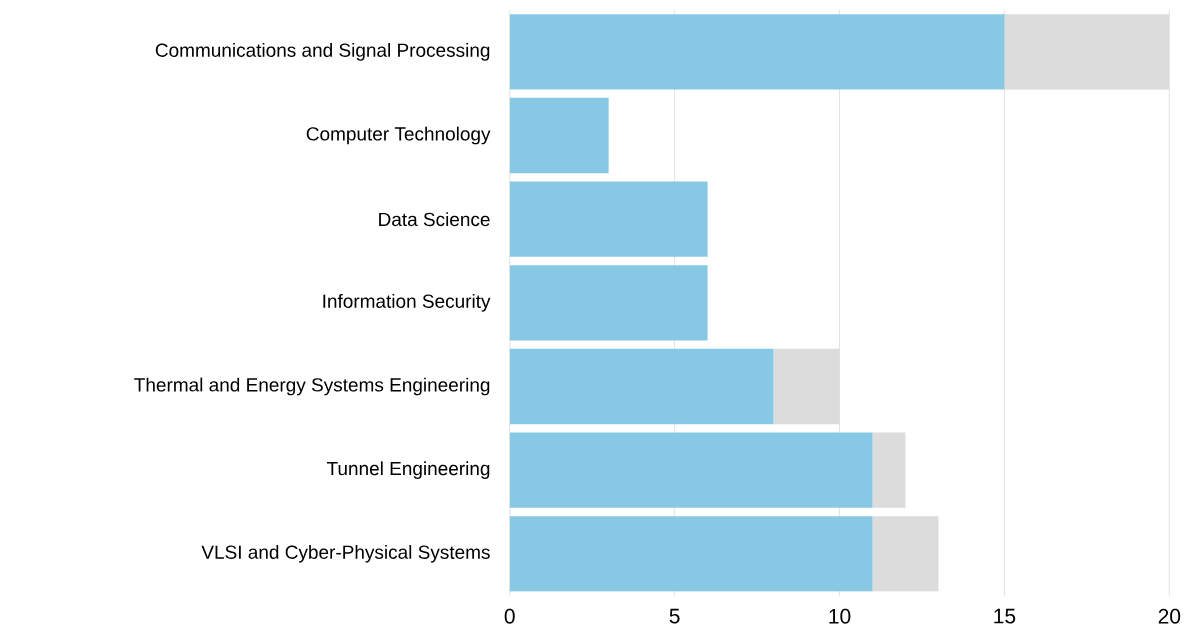  Describe the element at coordinates (434, 219) in the screenshot. I see `y-tick-label: Data Science` at that location.